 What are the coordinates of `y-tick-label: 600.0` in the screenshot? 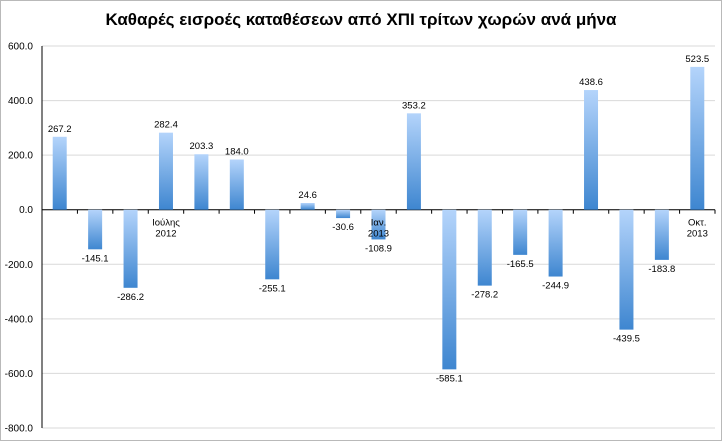 It's located at (20, 47).